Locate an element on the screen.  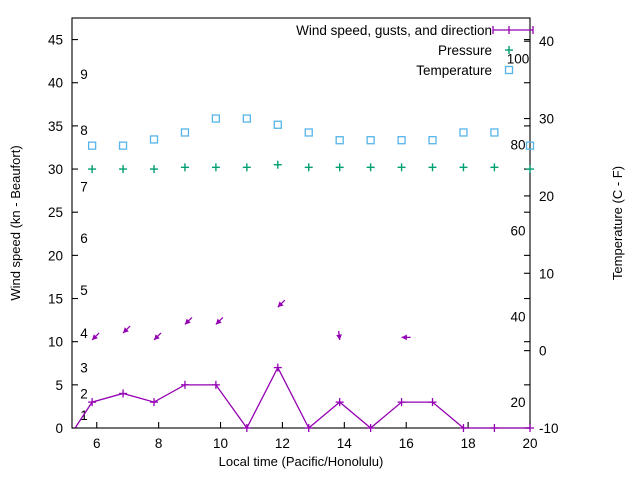
y-axis-tick-label: 5 is located at coordinates (59, 385).